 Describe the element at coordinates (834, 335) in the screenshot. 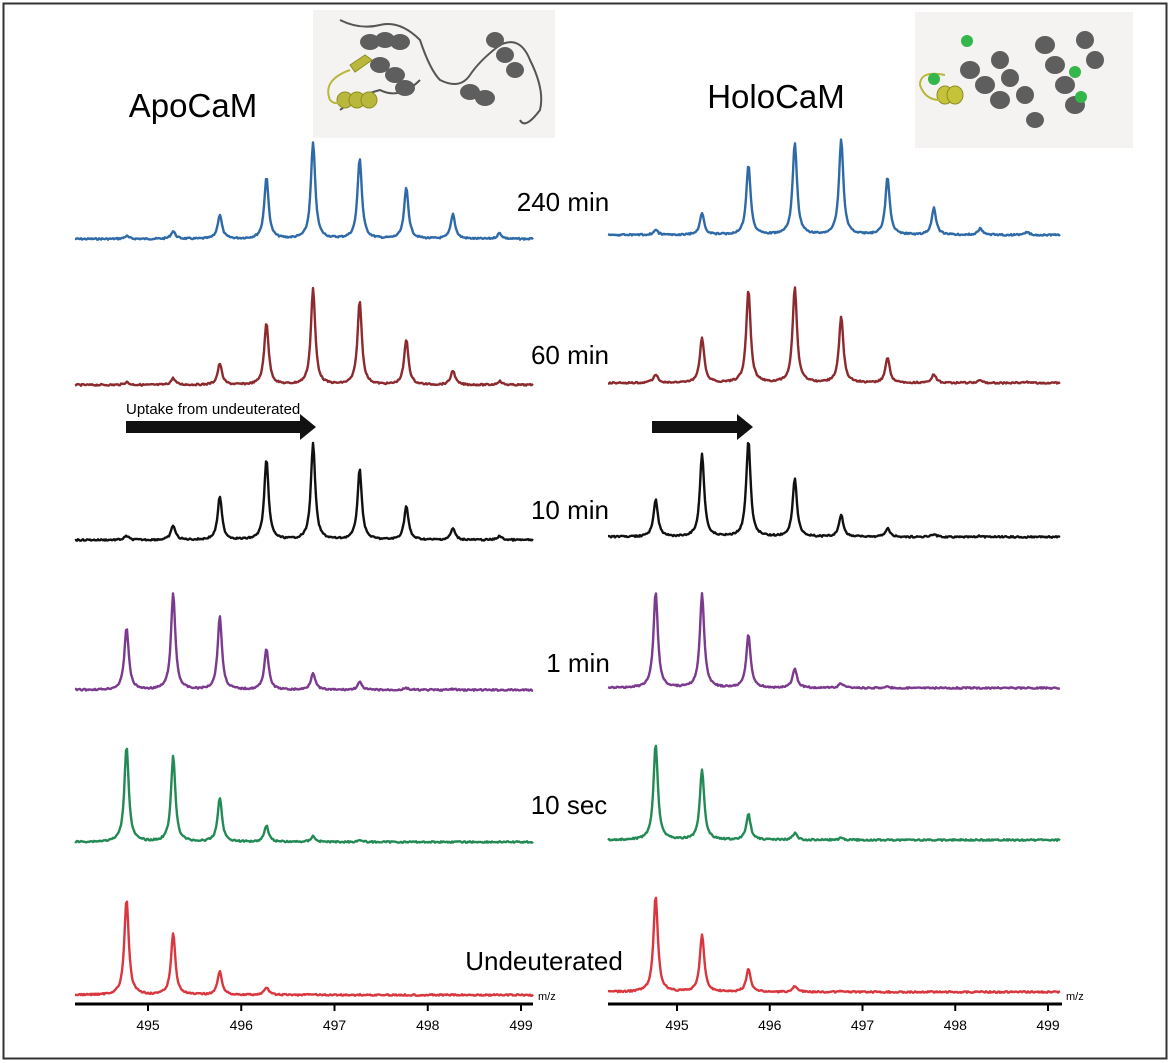

I see `spectrum-holocam-60-min` at that location.